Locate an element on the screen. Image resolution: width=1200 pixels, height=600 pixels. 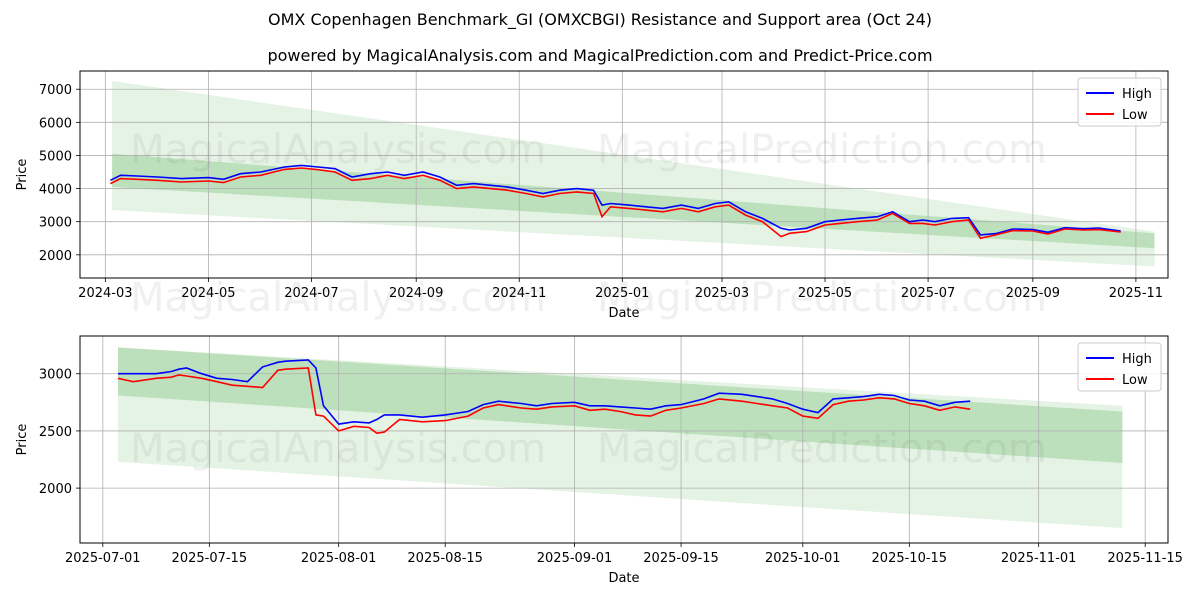
x-tick-label: 2024-09 is located at coordinates (416, 293).